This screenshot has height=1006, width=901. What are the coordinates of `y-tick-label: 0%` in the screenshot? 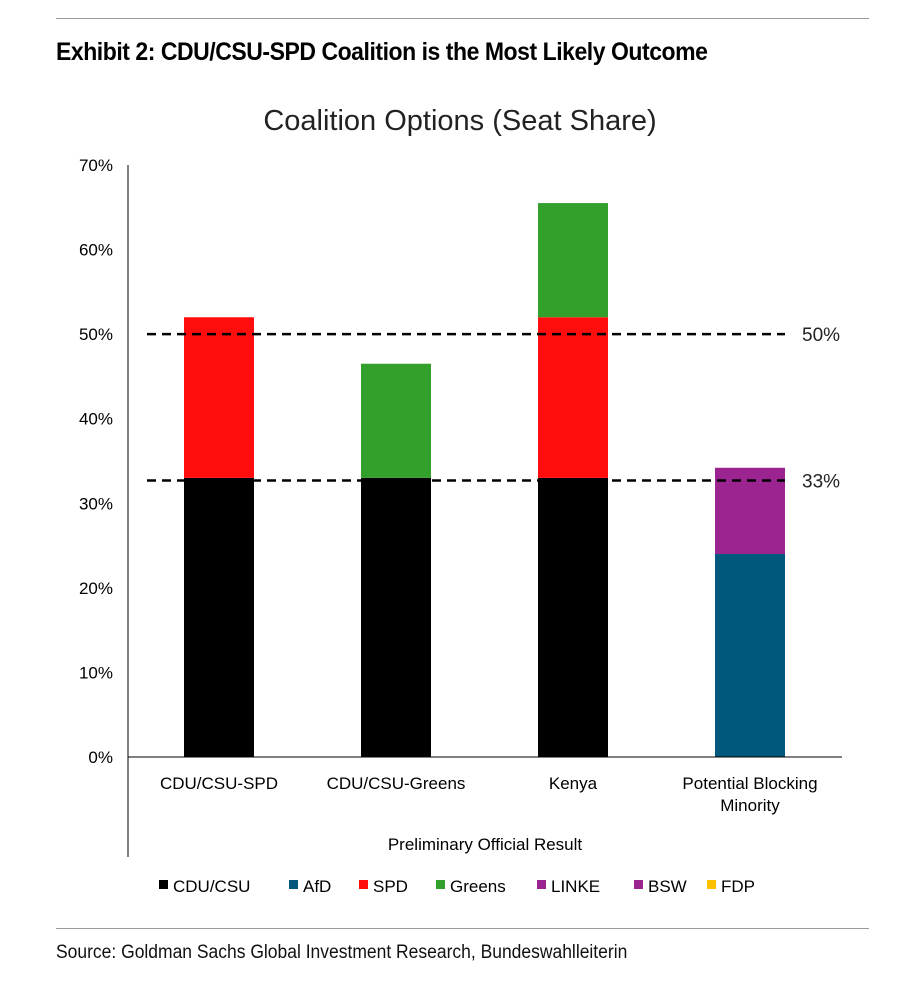 It's located at (100, 757).